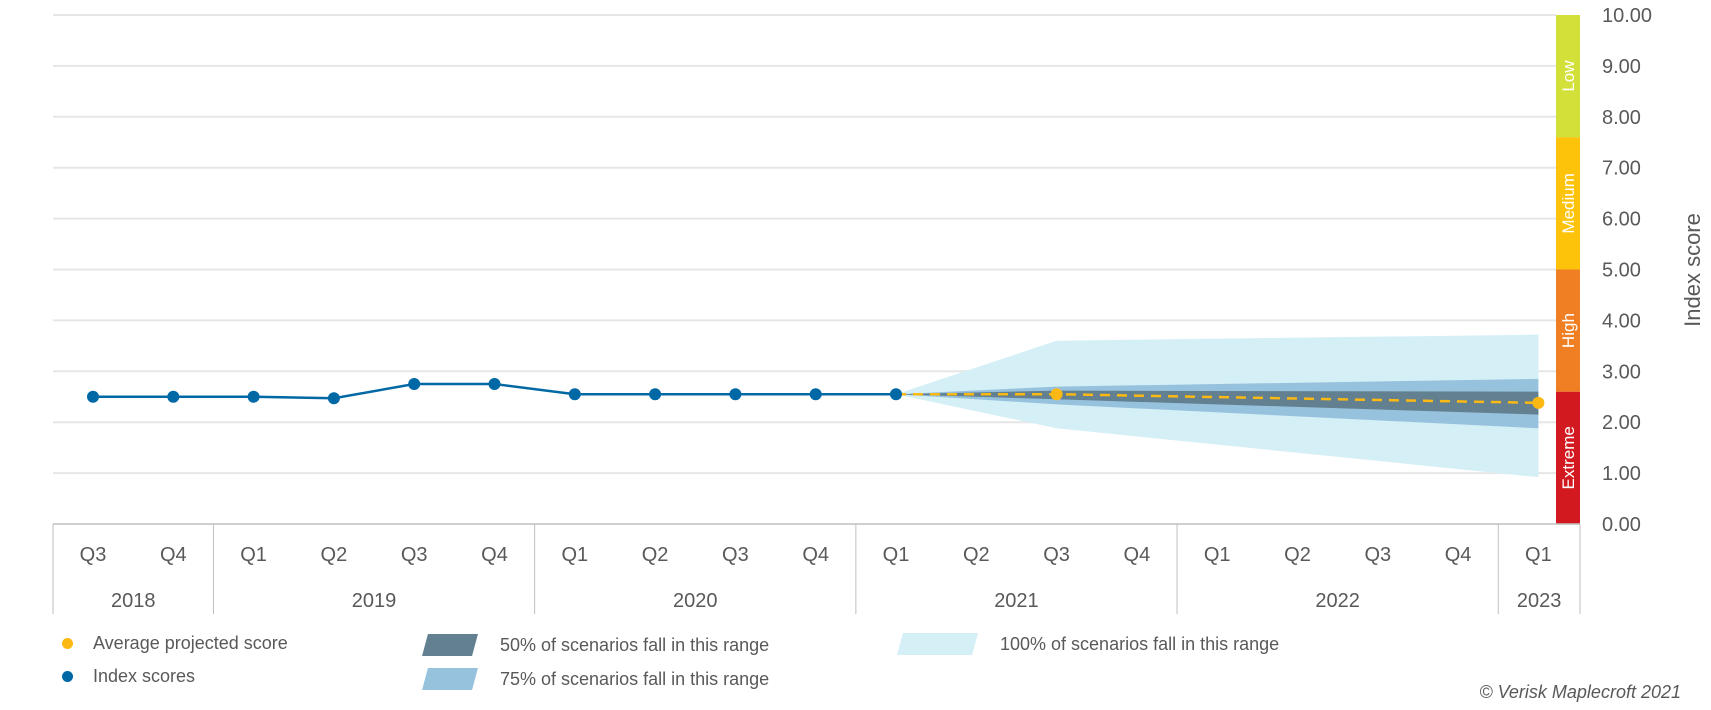 The width and height of the screenshot is (1711, 710). What do you see at coordinates (67, 643) in the screenshot?
I see `projected-dot-icon` at bounding box center [67, 643].